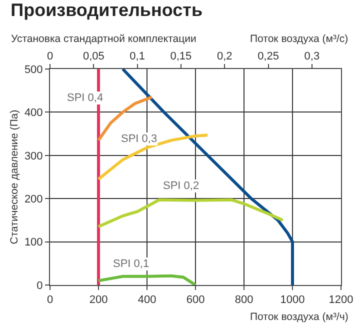 This screenshot has width=355, height=325. I want to click on x-tick-label: 1000, so click(292, 300).